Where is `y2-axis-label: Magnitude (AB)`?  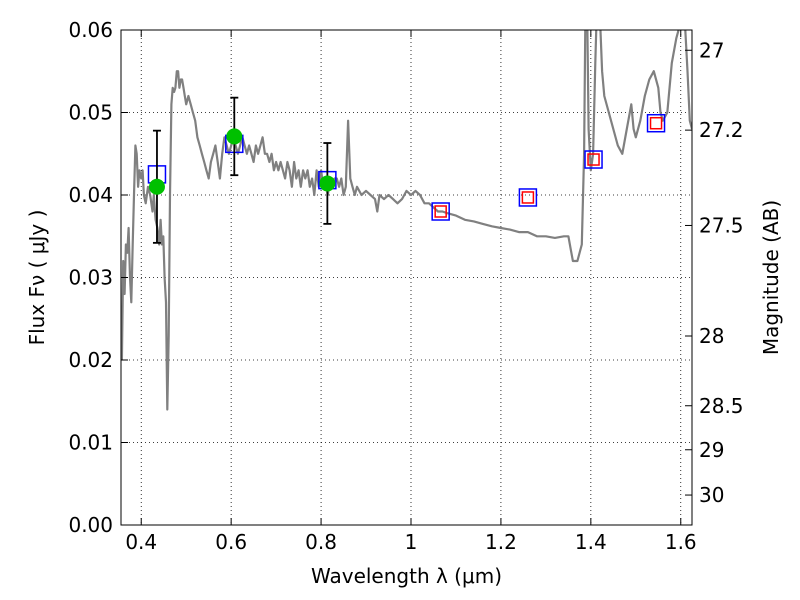
y2-axis-label: Magnitude (AB) is located at coordinates (771, 277).